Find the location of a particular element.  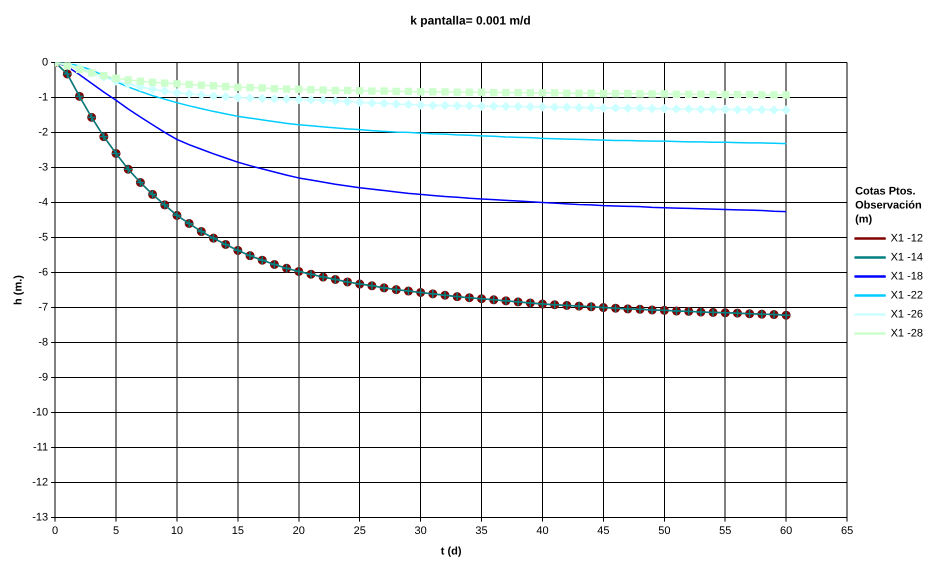

legend-title: Cotas Ptos. Observación (m) is located at coordinates (888, 206).